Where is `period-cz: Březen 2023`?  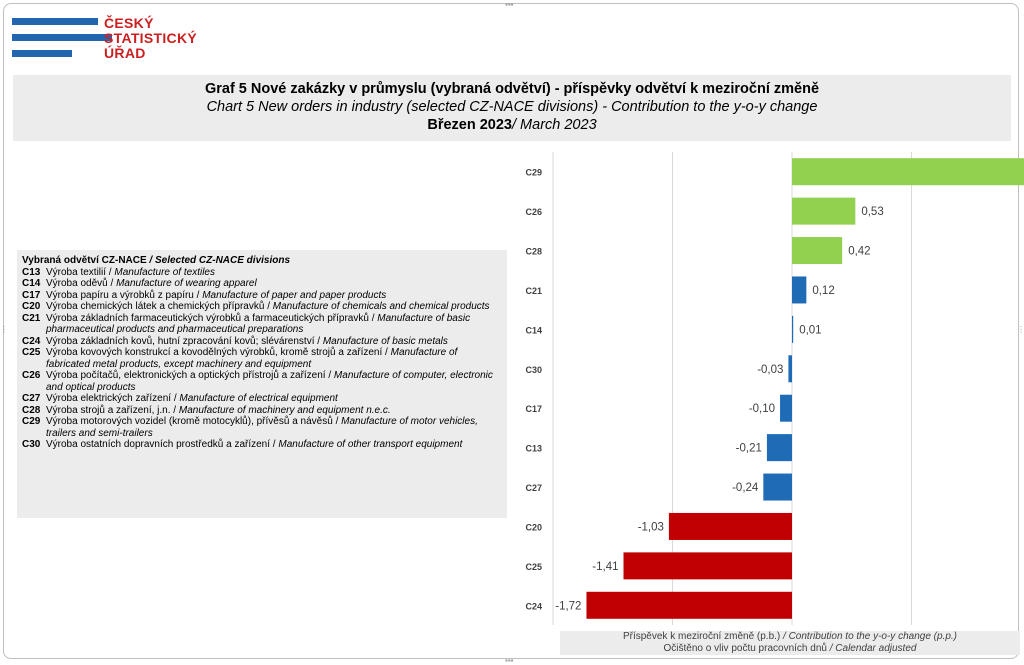 period-cz: Březen 2023 is located at coordinates (469, 125).